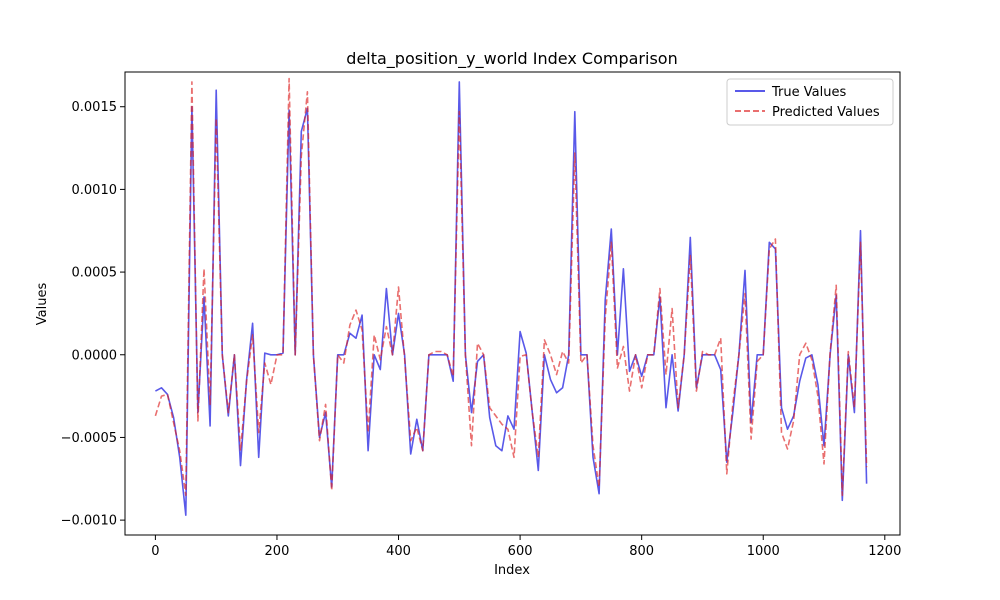 The height and width of the screenshot is (600, 1000). Describe the element at coordinates (89, 438) in the screenshot. I see `y-tick-label: −0.0005` at that location.